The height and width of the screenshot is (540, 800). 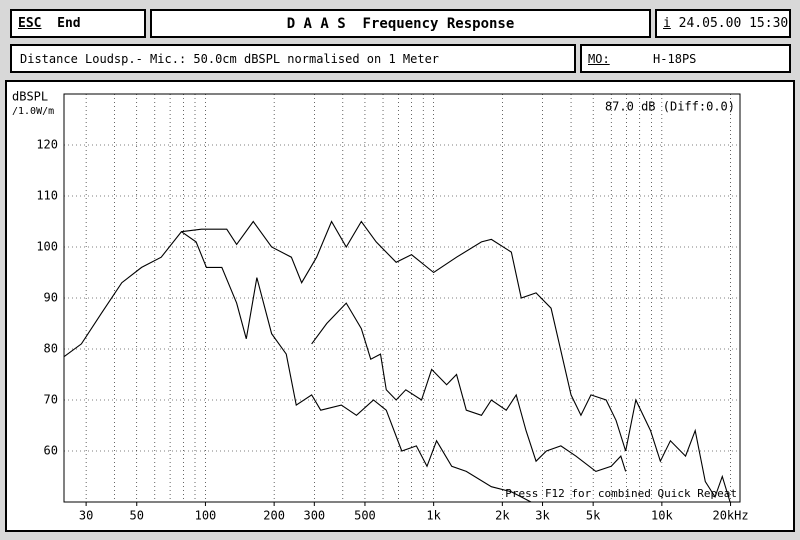 What do you see at coordinates (469, 387) in the screenshot?
I see `response-curve` at bounding box center [469, 387].